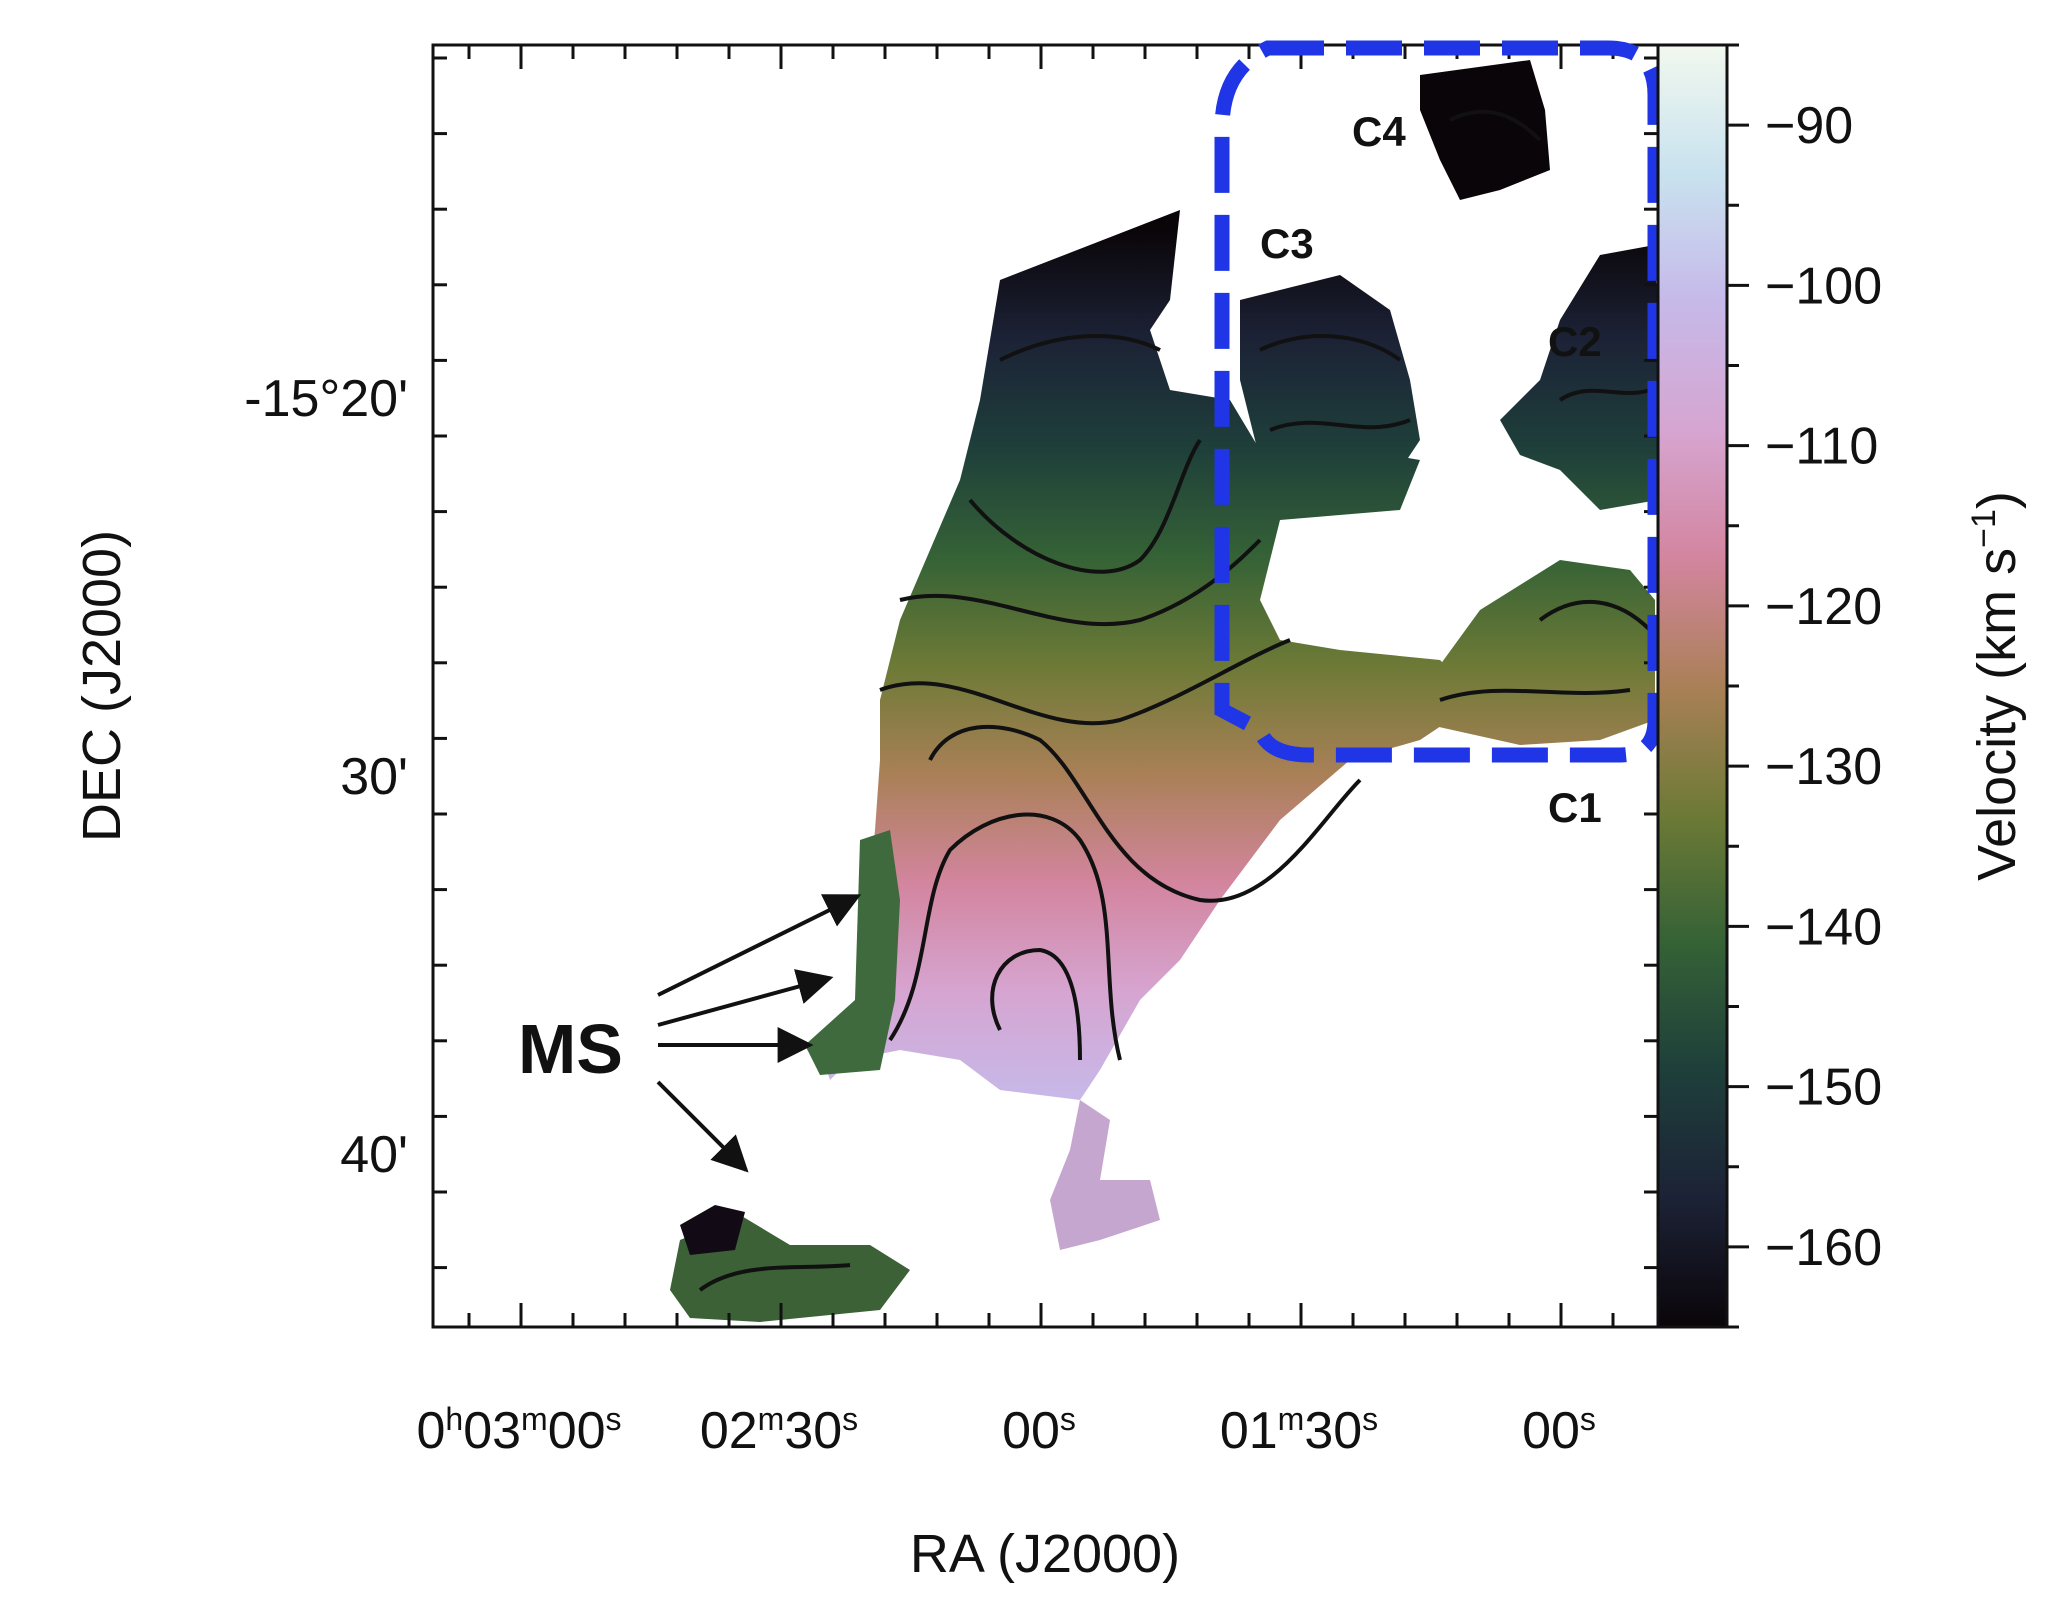 The width and height of the screenshot is (2068, 1608). I want to click on colorbar-title-main: Velocity (km s, so click(1997, 714).